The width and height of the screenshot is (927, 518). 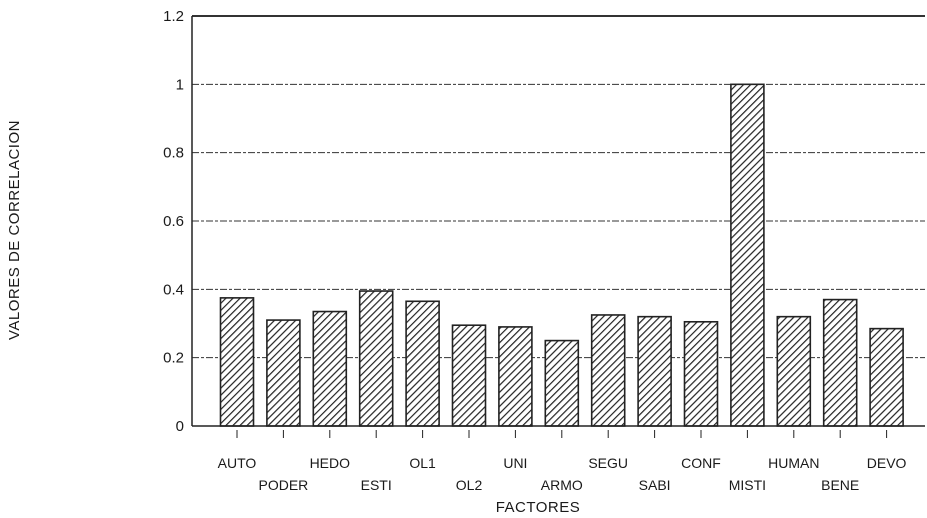 I want to click on y-tick-label: 0.2, so click(x=173, y=358).